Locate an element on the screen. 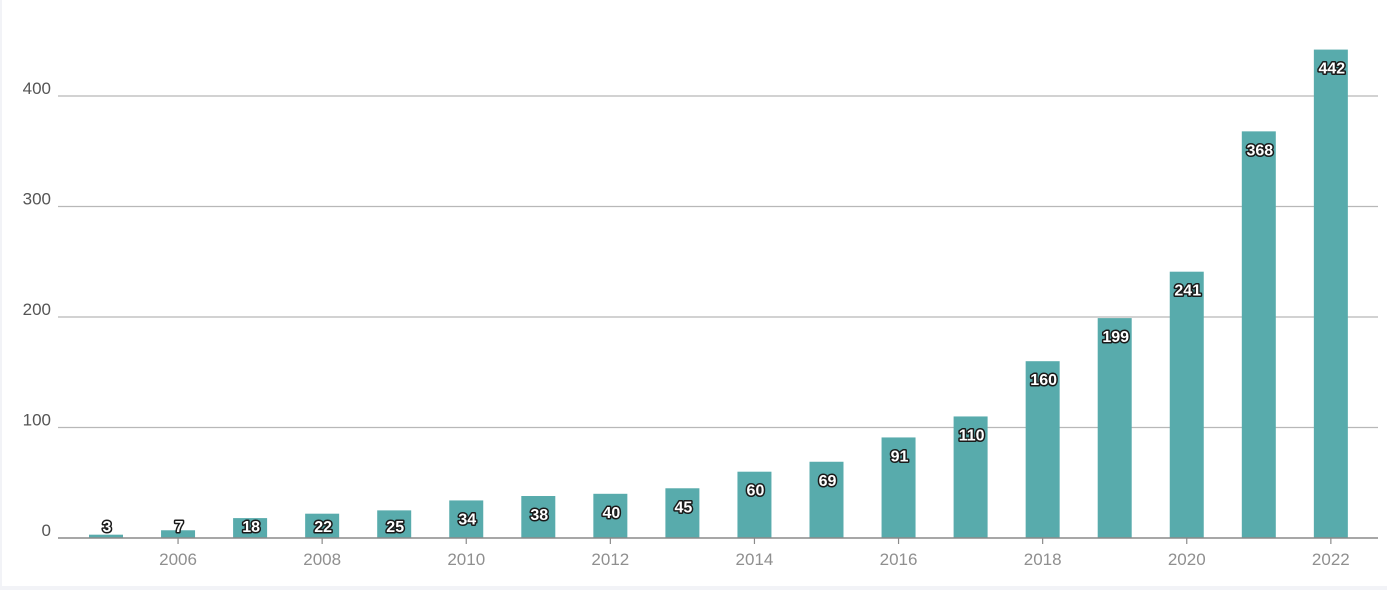 The image size is (1387, 590). x-tick-label: 2012 is located at coordinates (610, 559).